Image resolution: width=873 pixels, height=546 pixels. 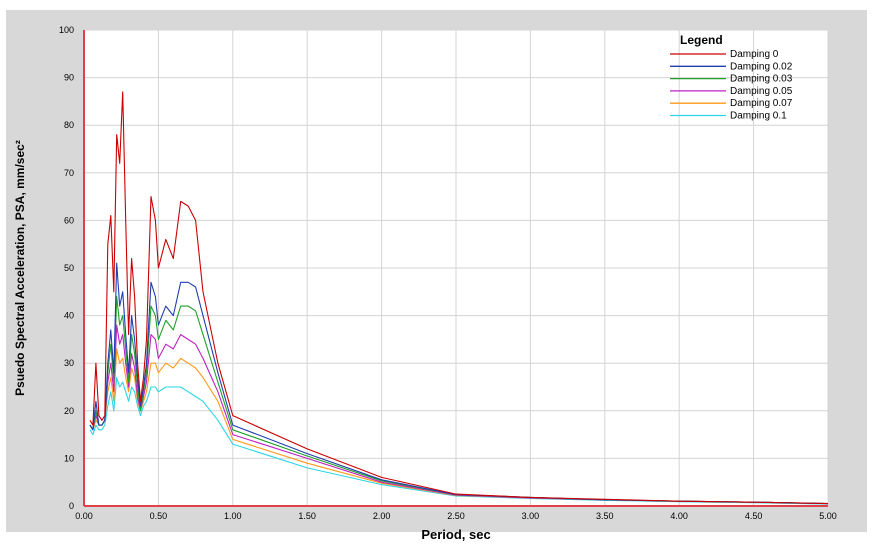 I want to click on x-tick-label: 3.50, so click(x=605, y=516).